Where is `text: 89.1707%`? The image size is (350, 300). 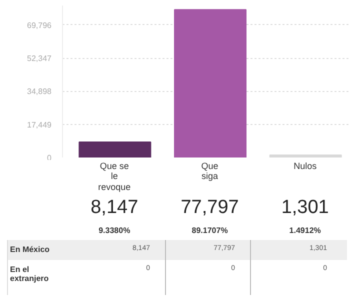 text: 89.1707% is located at coordinates (209, 231).